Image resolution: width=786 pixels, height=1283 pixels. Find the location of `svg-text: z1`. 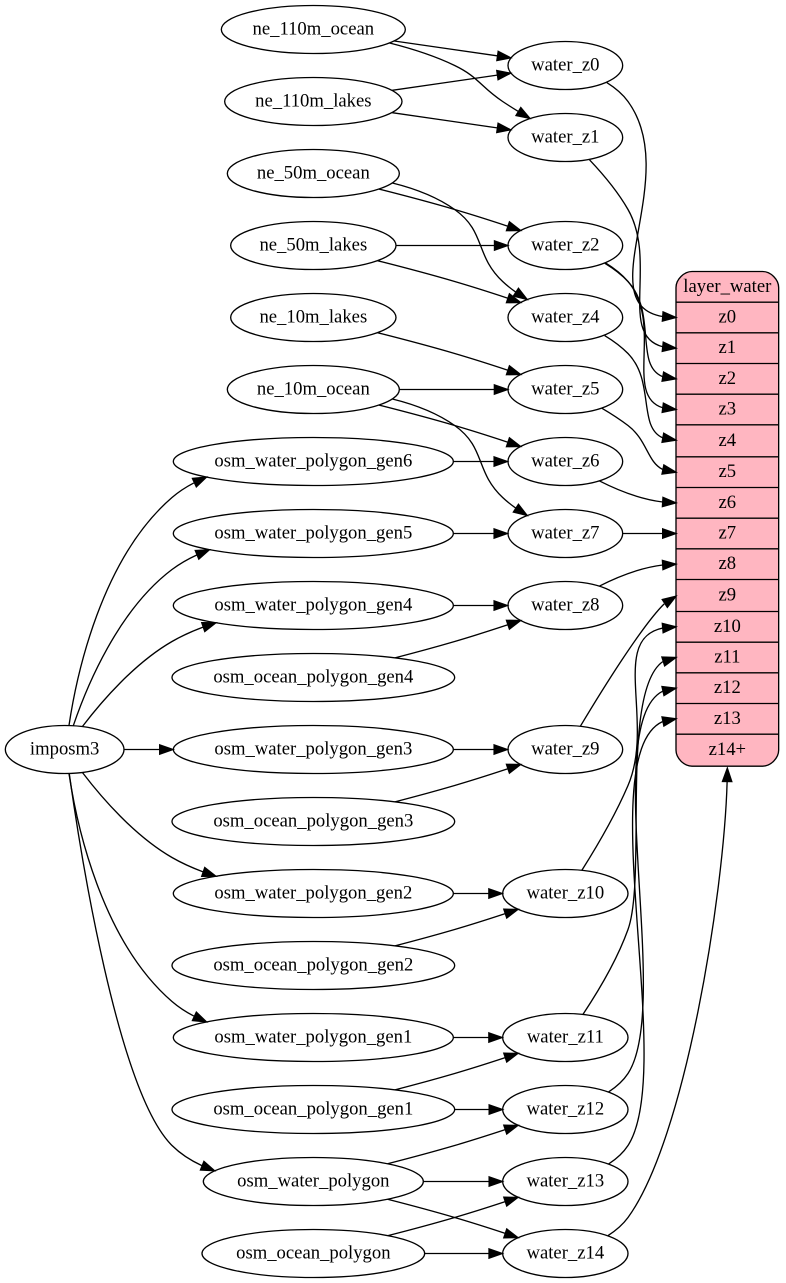

svg-text: z1 is located at coordinates (728, 347).